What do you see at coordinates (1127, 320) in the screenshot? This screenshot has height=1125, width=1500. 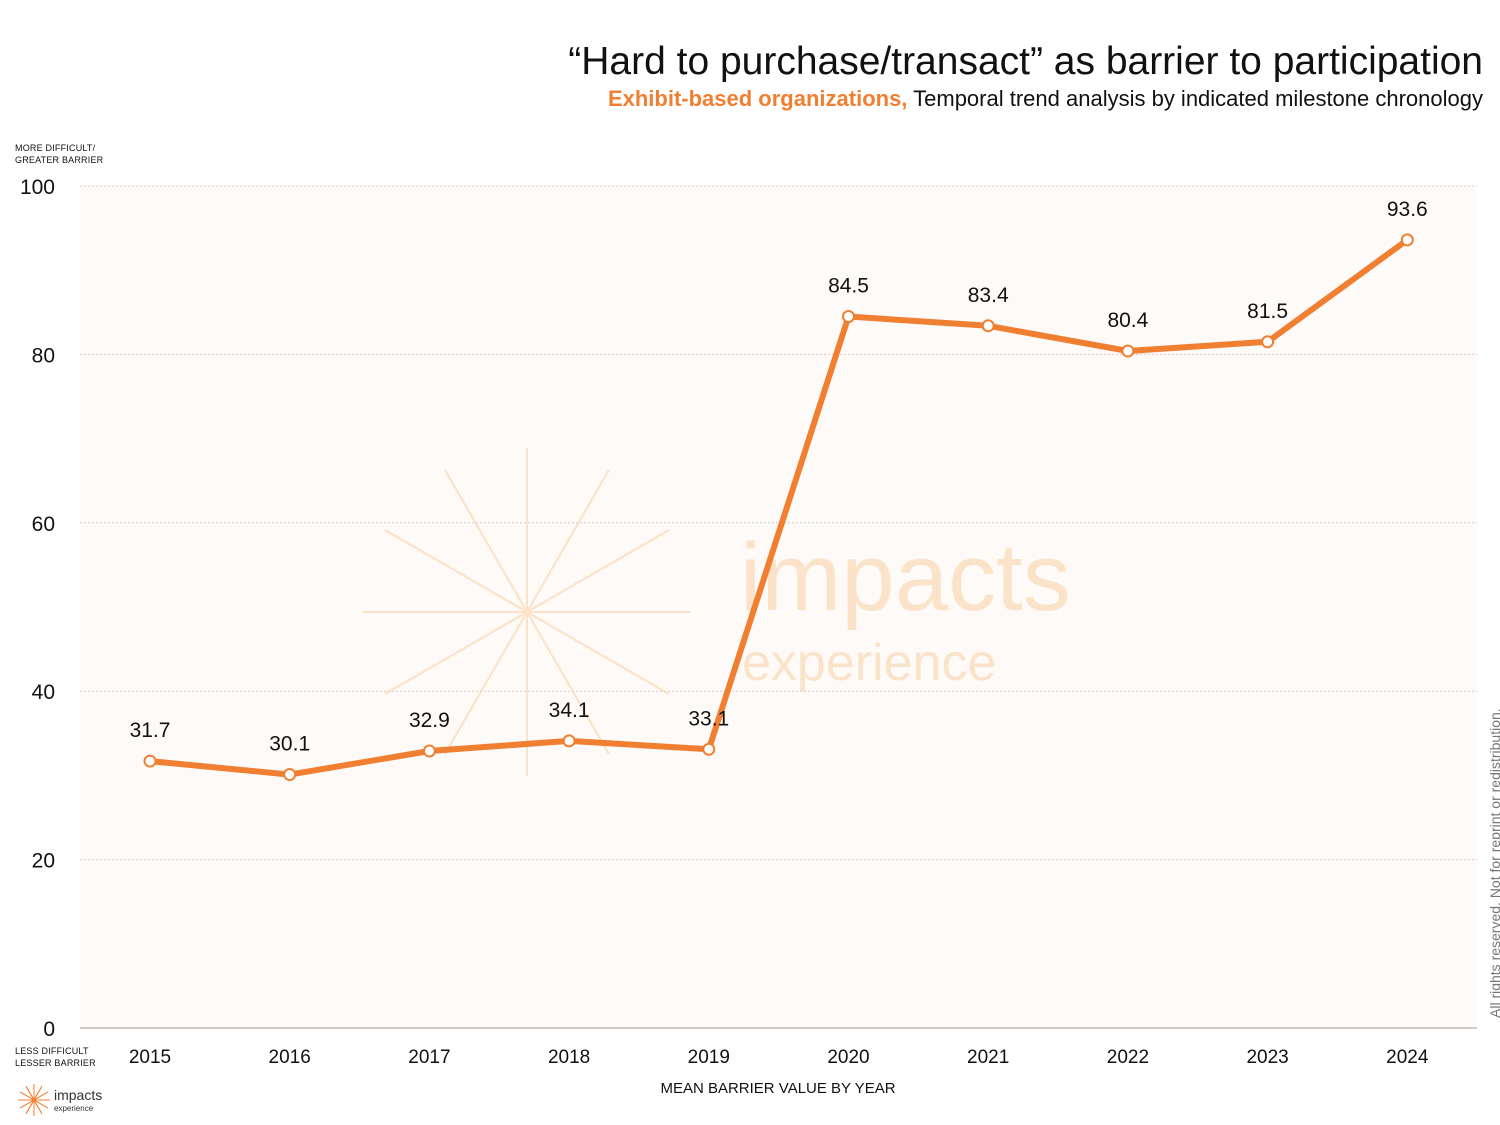 I see `data-label: 80.4` at bounding box center [1127, 320].